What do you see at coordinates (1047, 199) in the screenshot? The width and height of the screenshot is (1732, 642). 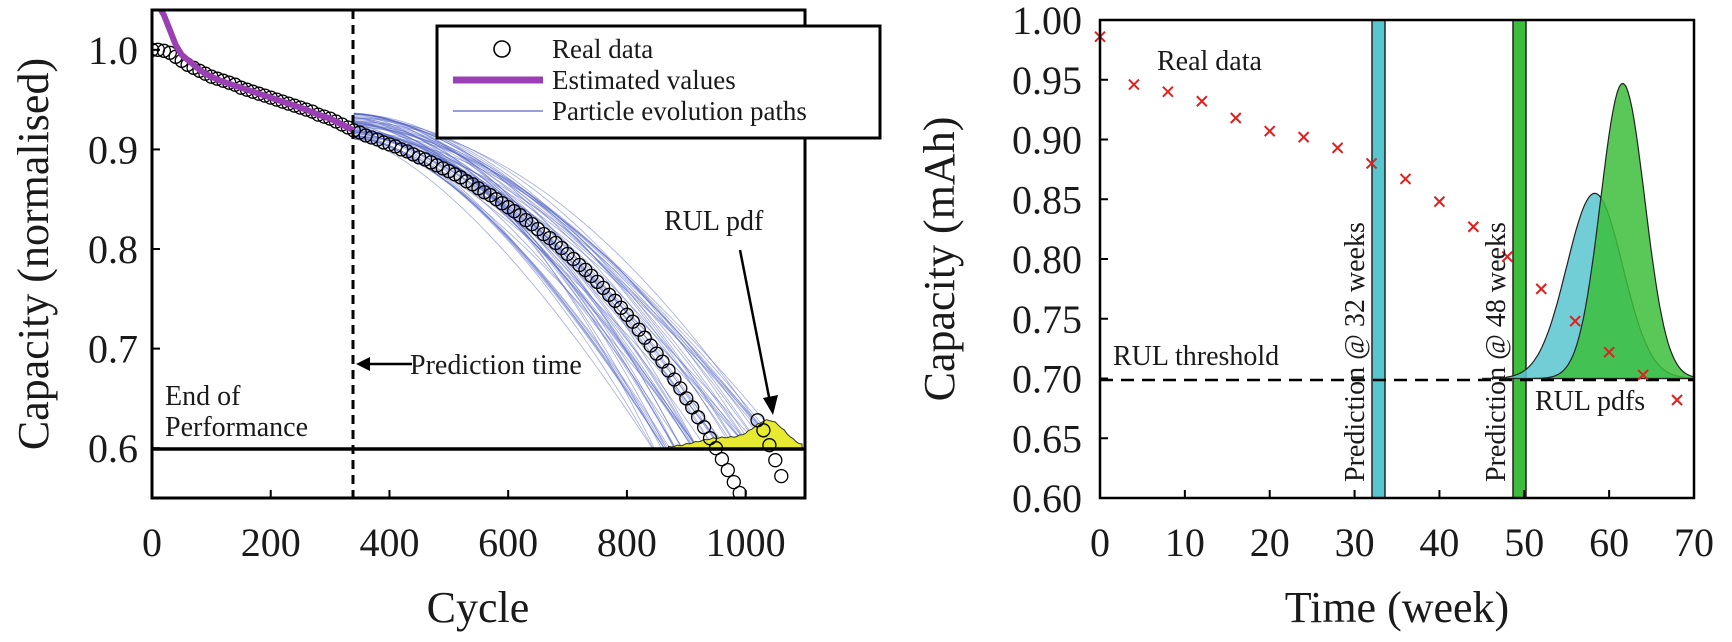 I see `right-y-tick-label: 0.85` at bounding box center [1047, 199].